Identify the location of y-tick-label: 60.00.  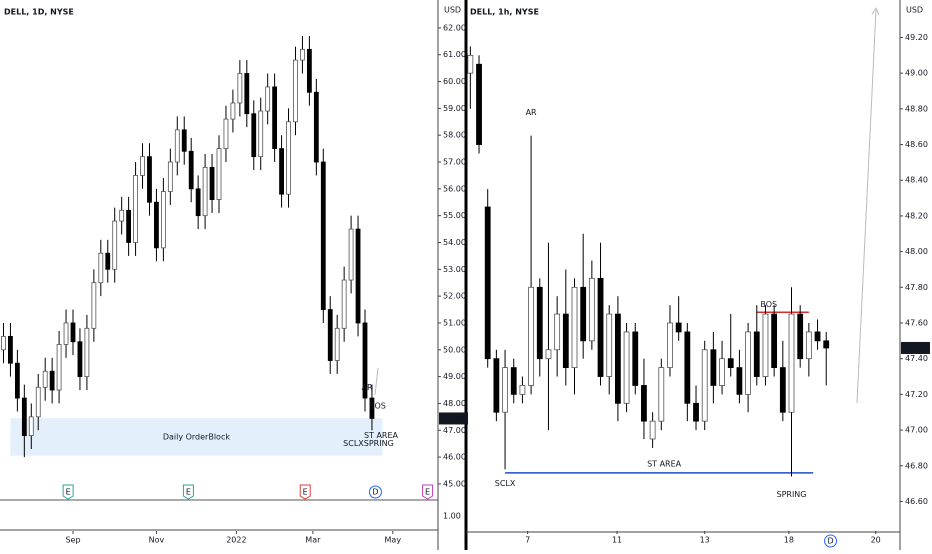
(454, 81).